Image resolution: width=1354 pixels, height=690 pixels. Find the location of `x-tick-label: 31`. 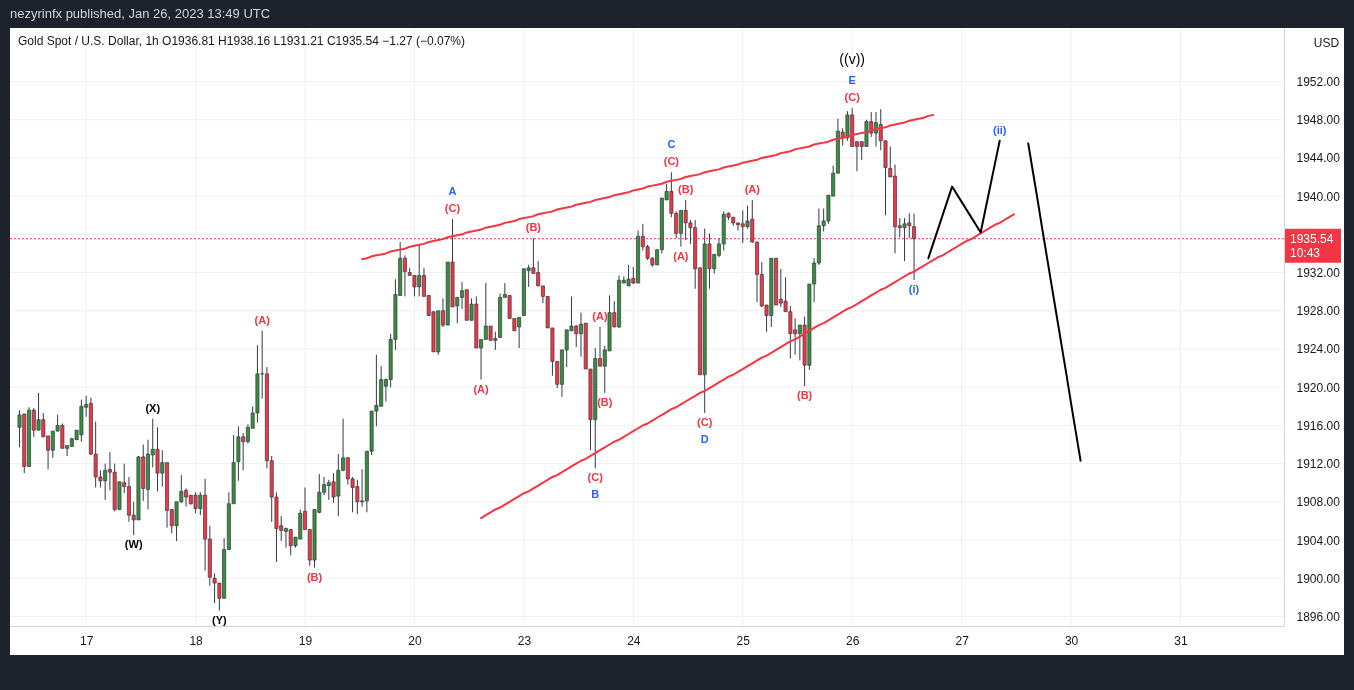

x-tick-label: 31 is located at coordinates (1181, 640).